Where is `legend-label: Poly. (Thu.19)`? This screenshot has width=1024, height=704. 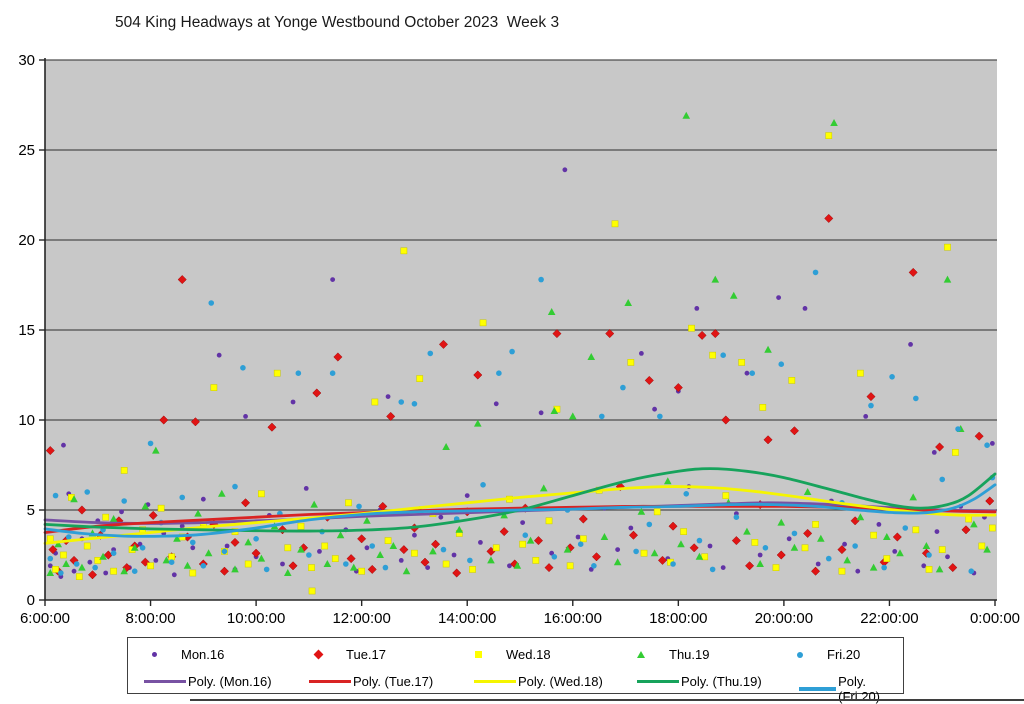 legend-label: Poly. (Thu.19) is located at coordinates (721, 681).